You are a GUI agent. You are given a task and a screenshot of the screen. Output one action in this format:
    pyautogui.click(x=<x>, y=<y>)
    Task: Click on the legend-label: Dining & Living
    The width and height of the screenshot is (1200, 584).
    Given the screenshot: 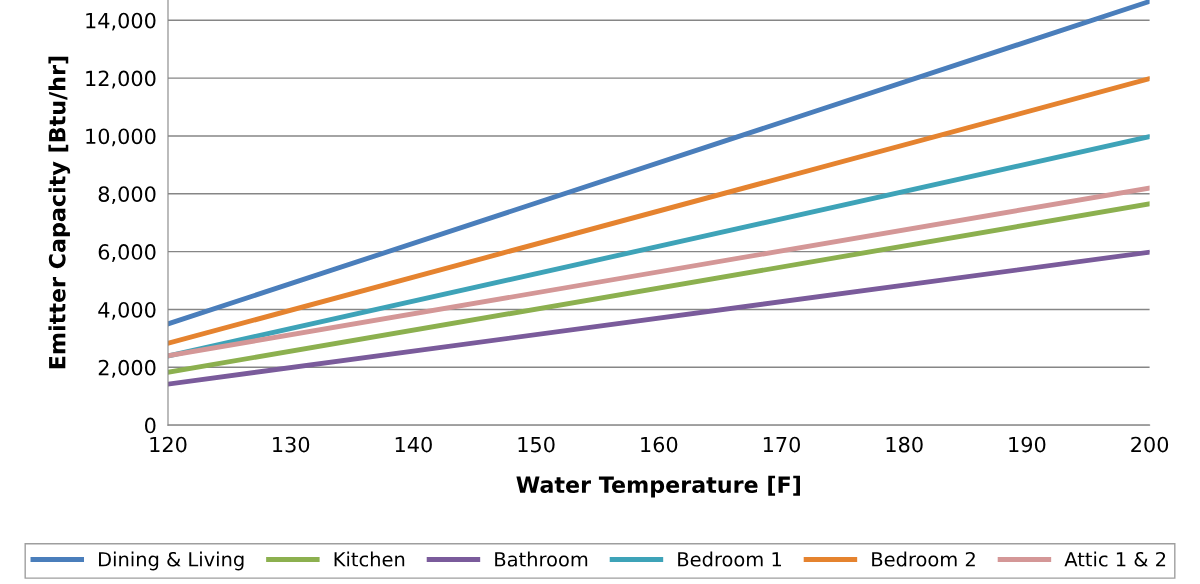 What is the action you would take?
    pyautogui.click(x=171, y=561)
    